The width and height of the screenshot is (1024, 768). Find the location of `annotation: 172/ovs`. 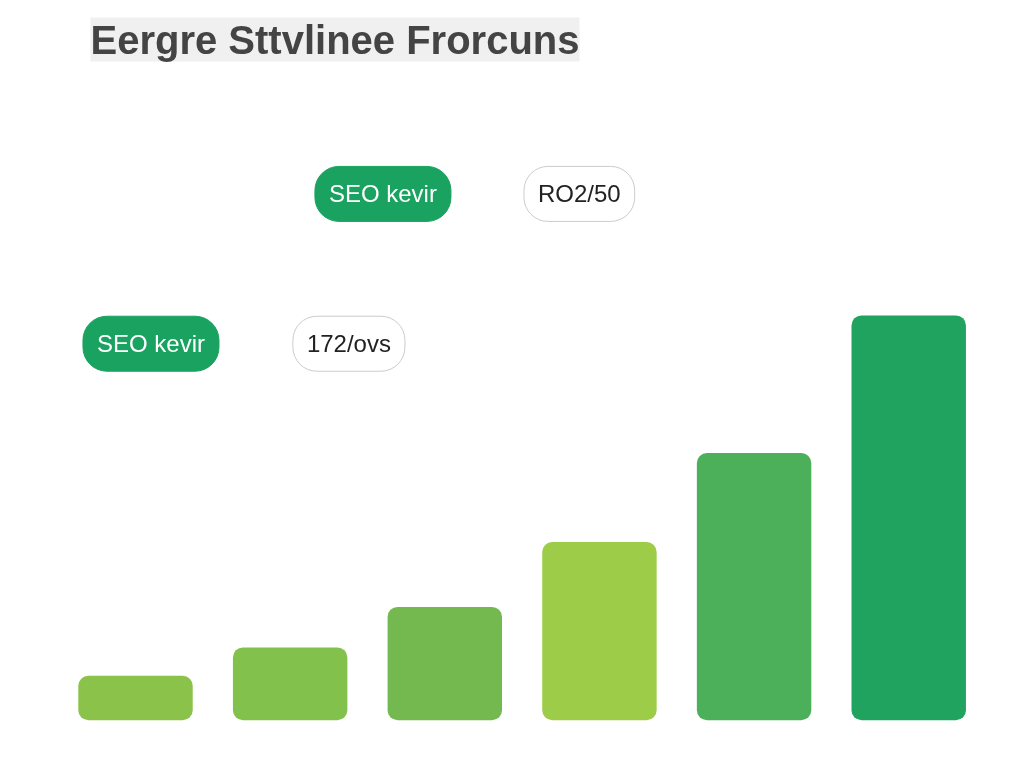

annotation: 172/ovs is located at coordinates (348, 344).